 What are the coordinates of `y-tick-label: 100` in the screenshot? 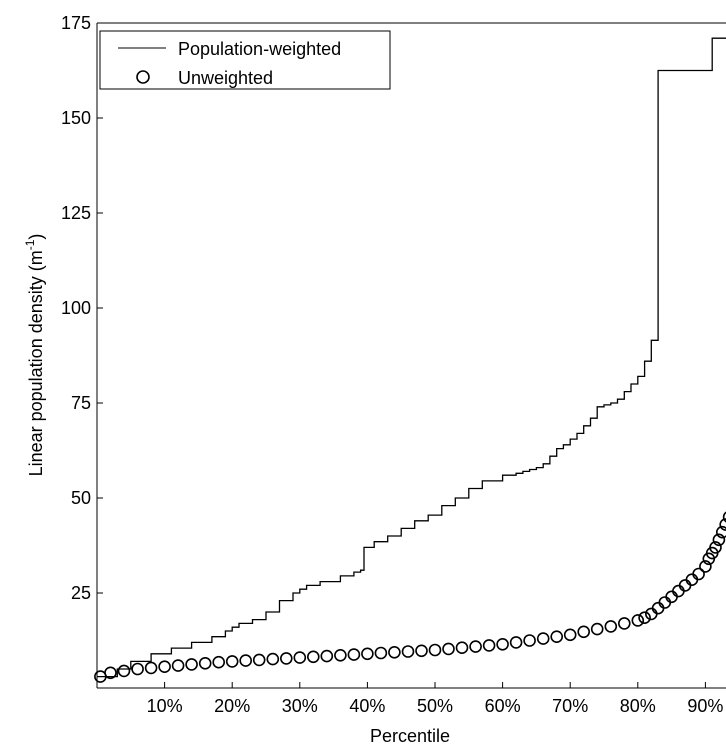 It's located at (76, 308).